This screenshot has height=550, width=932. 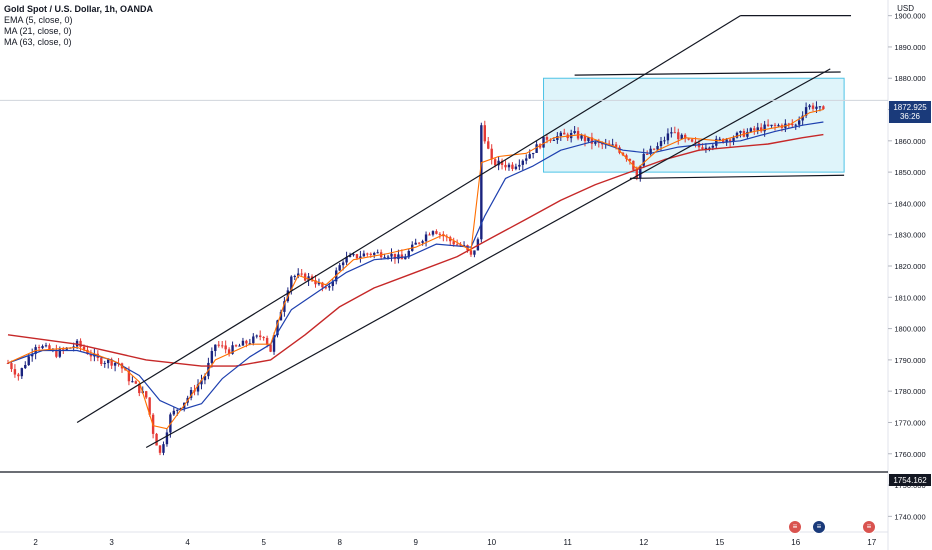 What do you see at coordinates (869, 527) in the screenshot?
I see `us-flag-icon: ≡` at bounding box center [869, 527].